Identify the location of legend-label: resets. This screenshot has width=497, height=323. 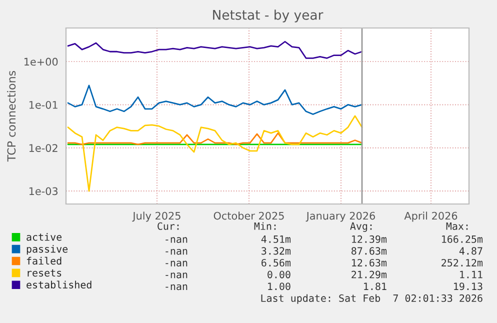
(45, 273).